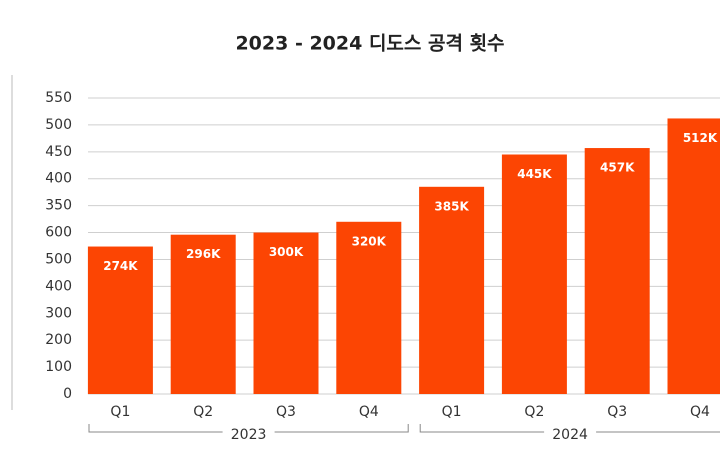 The image size is (720, 465). What do you see at coordinates (58, 367) in the screenshot?
I see `y-tick-label: 100` at bounding box center [58, 367].